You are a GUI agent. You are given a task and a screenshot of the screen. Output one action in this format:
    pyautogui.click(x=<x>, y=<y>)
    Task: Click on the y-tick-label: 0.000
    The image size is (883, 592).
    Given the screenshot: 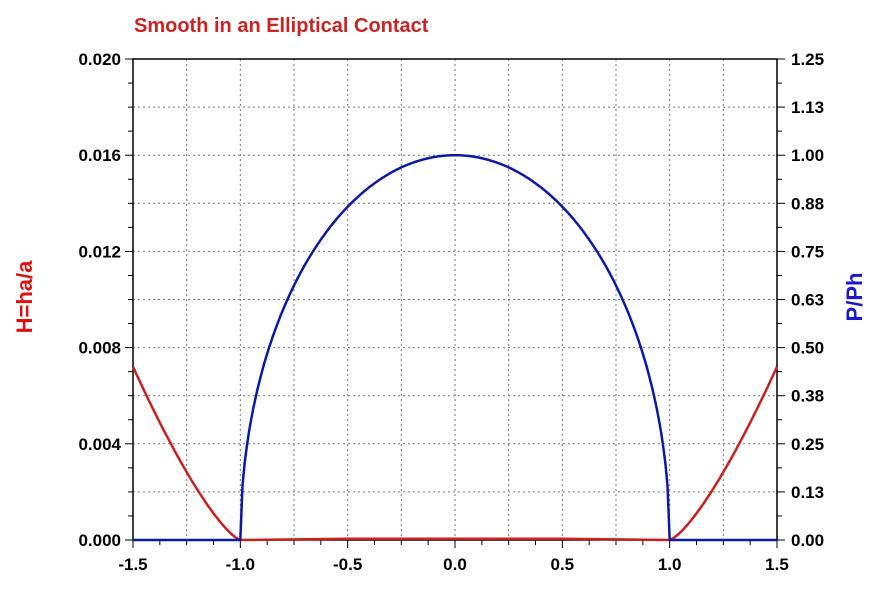 What is the action you would take?
    pyautogui.click(x=99, y=540)
    